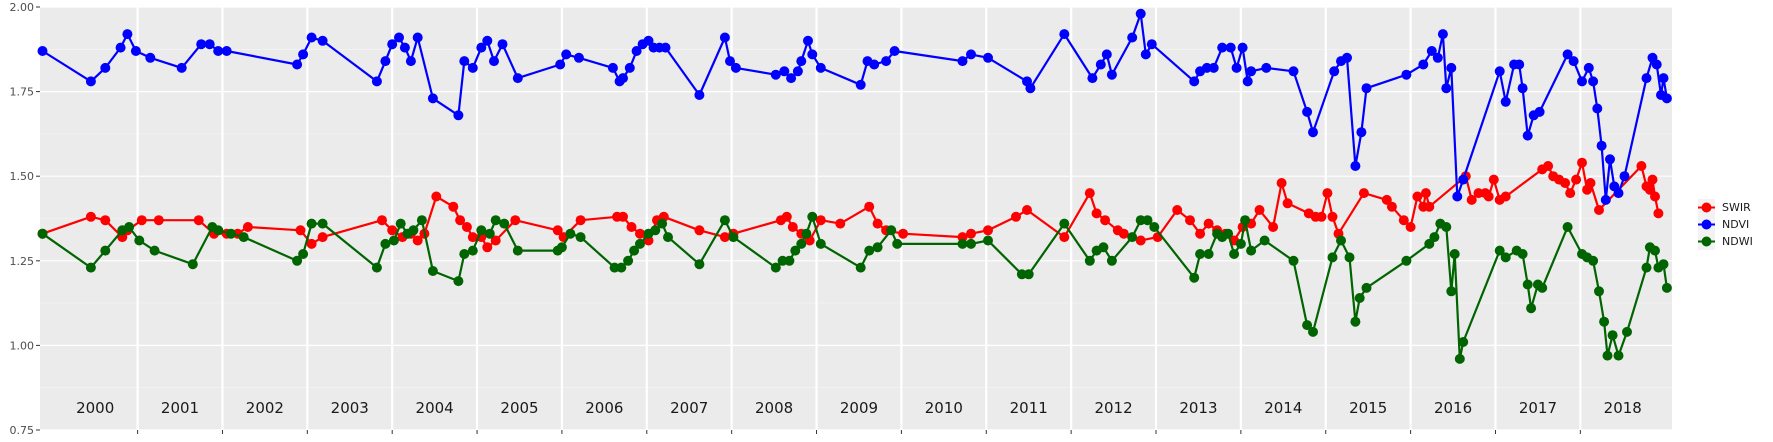  What do you see at coordinates (1538, 408) in the screenshot?
I see `year-label: 2017` at bounding box center [1538, 408].